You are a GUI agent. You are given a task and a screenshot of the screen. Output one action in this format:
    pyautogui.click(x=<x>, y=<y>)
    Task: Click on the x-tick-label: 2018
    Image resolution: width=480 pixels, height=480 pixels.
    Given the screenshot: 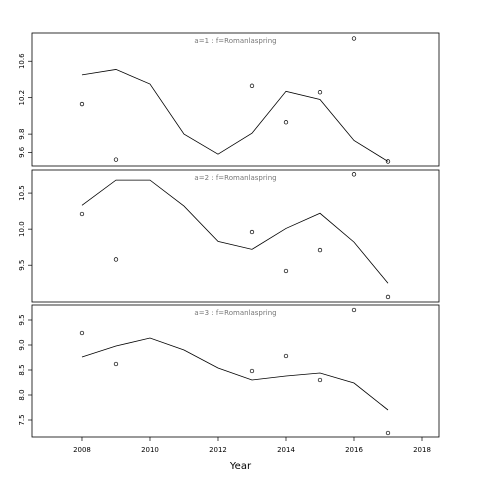 What is the action you would take?
    pyautogui.click(x=422, y=450)
    